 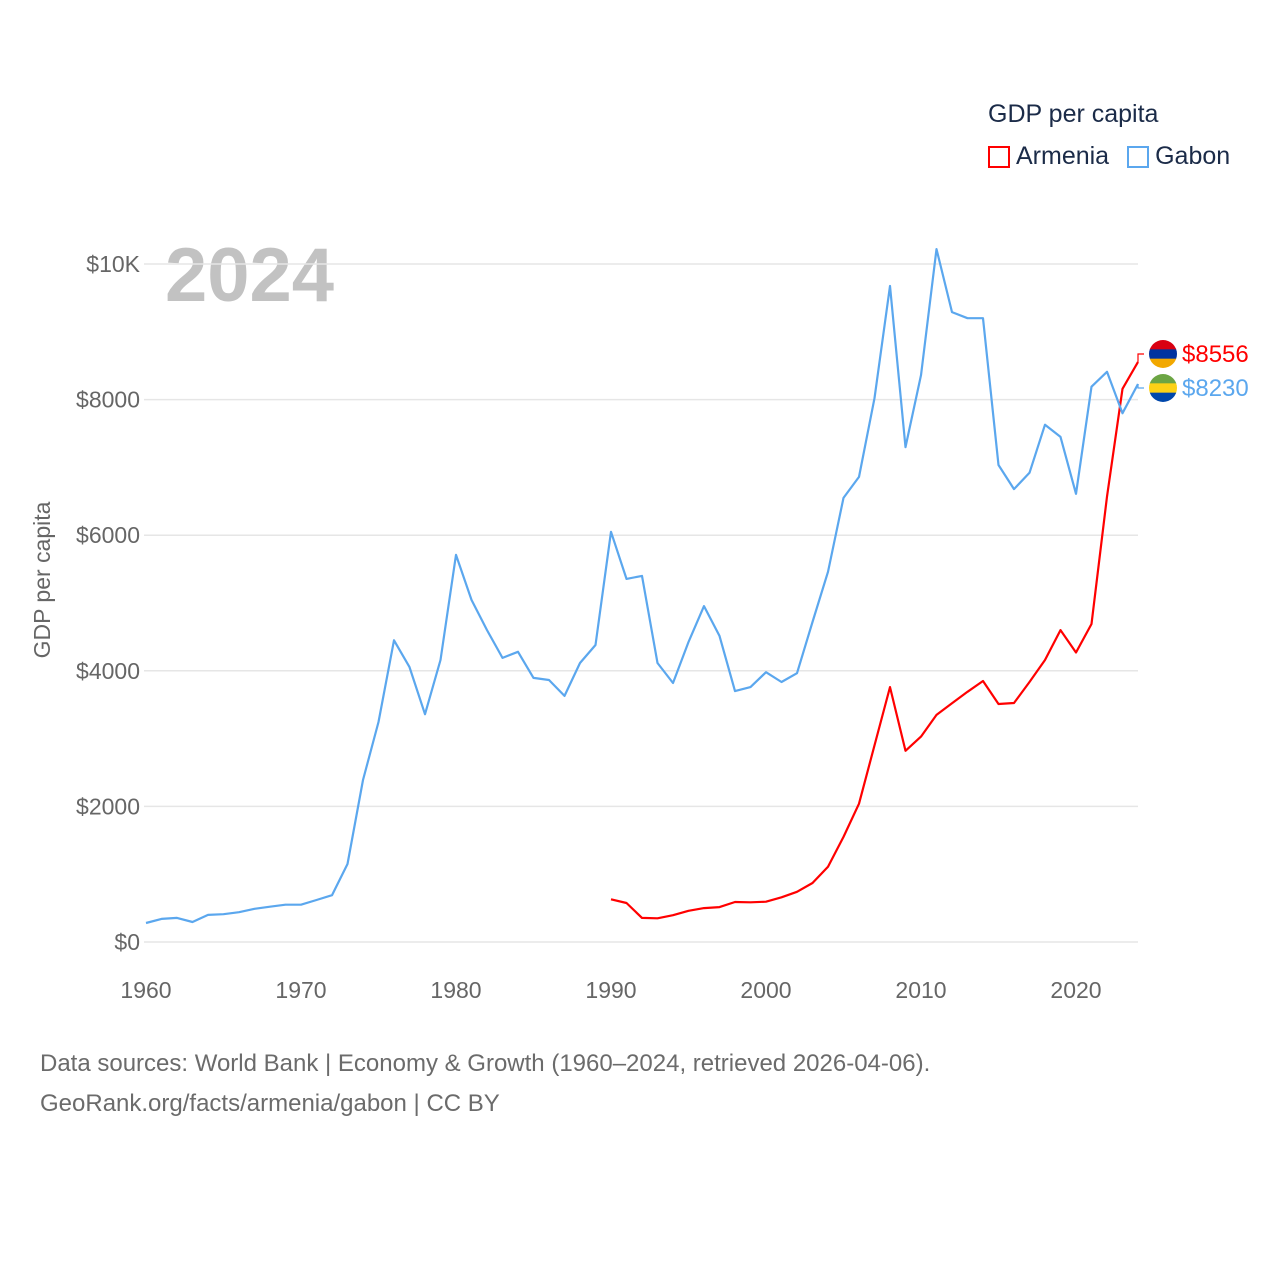 What do you see at coordinates (270, 1103) in the screenshot?
I see `attribution-link: GeoRank.org/facts/armenia/gabon | CC BY` at bounding box center [270, 1103].